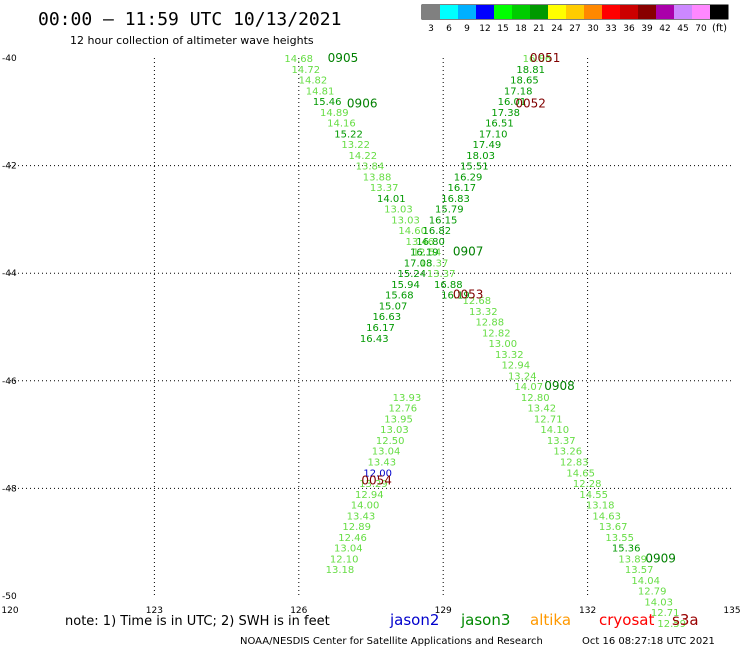 The height and width of the screenshot is (650, 740). Describe the element at coordinates (554, 430) in the screenshot. I see `swh-value: 14.10` at that location.